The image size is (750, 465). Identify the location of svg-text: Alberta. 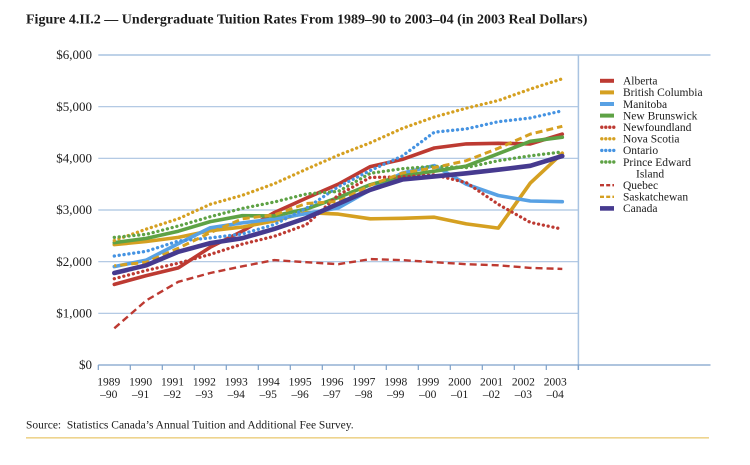
(640, 82).